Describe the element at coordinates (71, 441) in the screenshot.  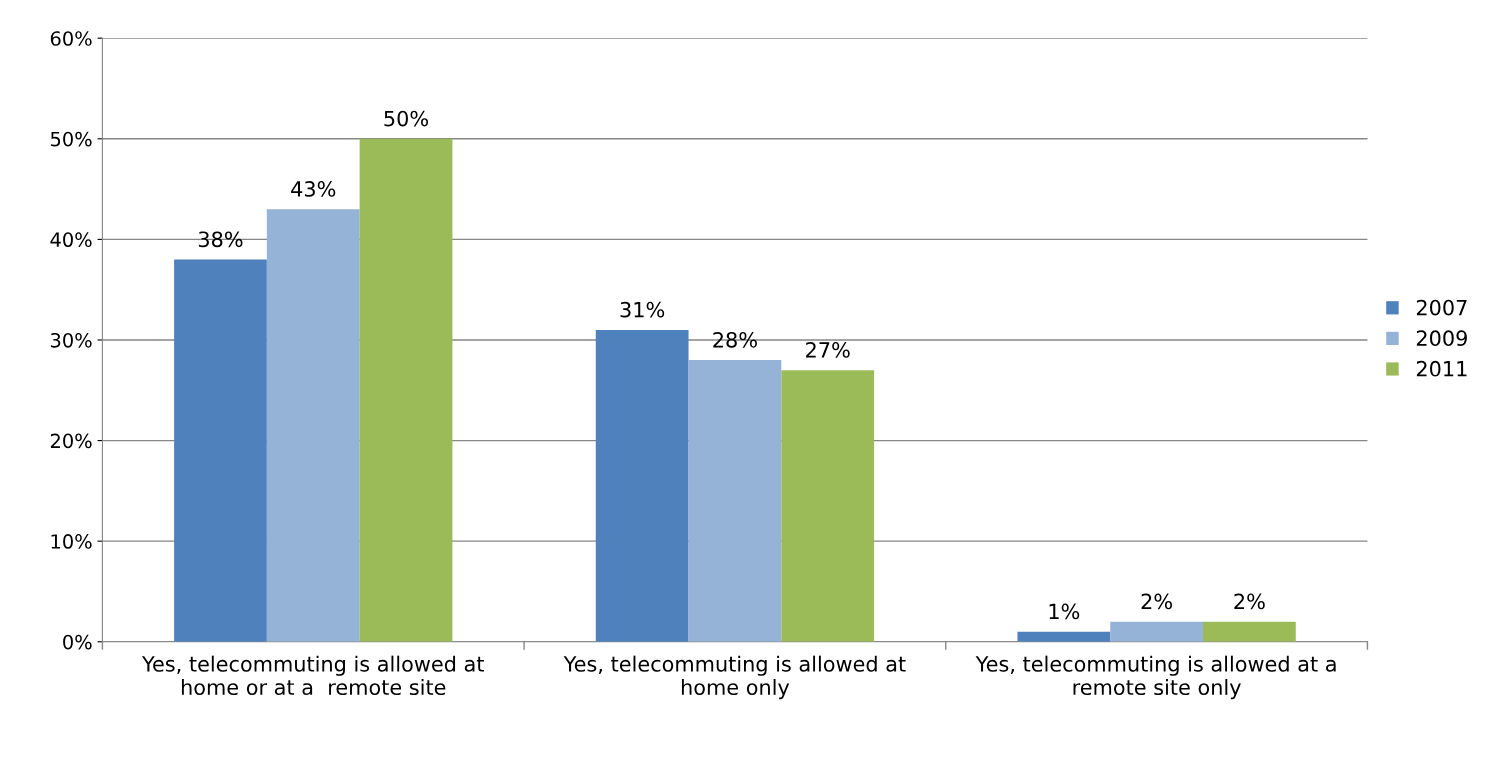
I see `y-tick-label: 20%` at that location.